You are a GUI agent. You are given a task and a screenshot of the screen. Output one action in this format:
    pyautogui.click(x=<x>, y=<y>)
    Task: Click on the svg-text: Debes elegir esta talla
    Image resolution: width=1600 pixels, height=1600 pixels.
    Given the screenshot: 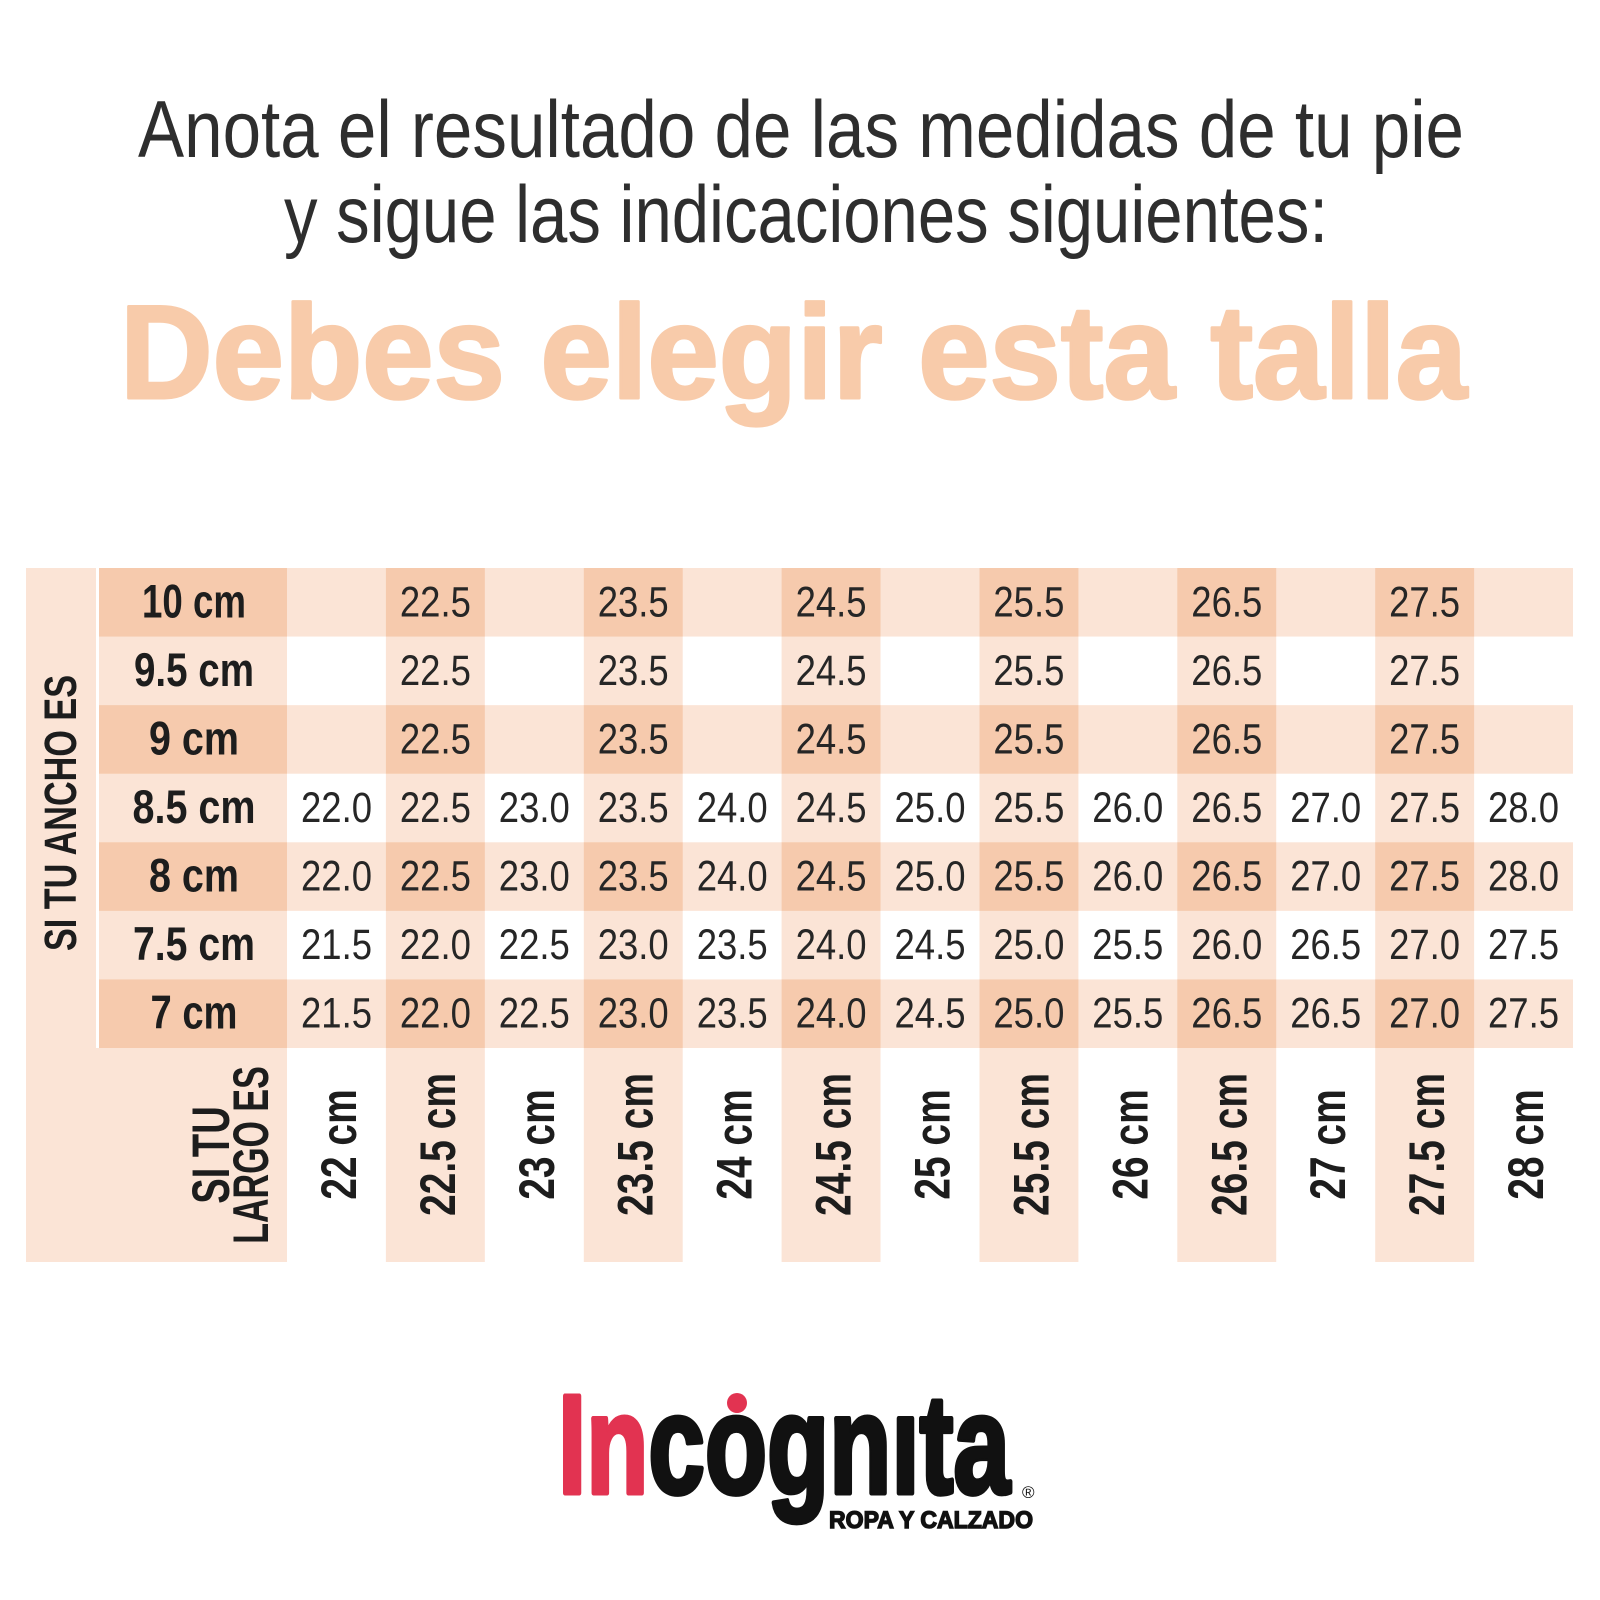 What is the action you would take?
    pyautogui.click(x=794, y=353)
    